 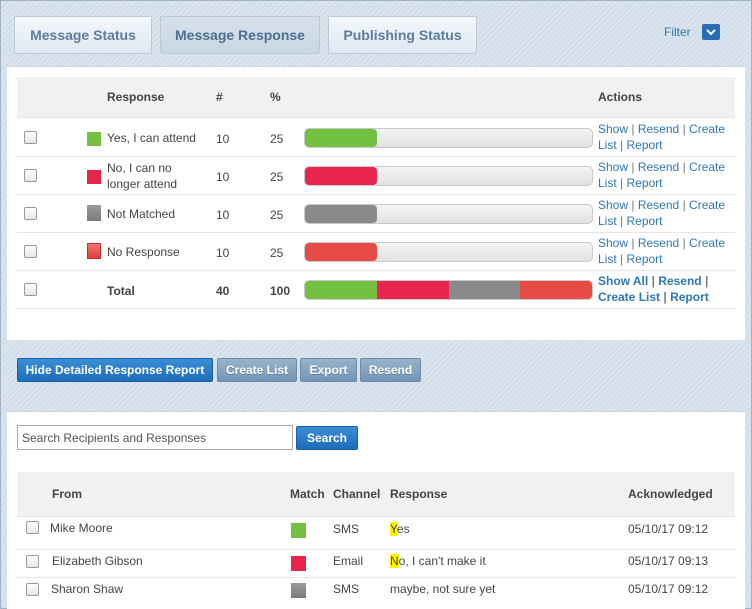 What do you see at coordinates (83, 35) in the screenshot?
I see `tab-message-status: Message Status` at bounding box center [83, 35].